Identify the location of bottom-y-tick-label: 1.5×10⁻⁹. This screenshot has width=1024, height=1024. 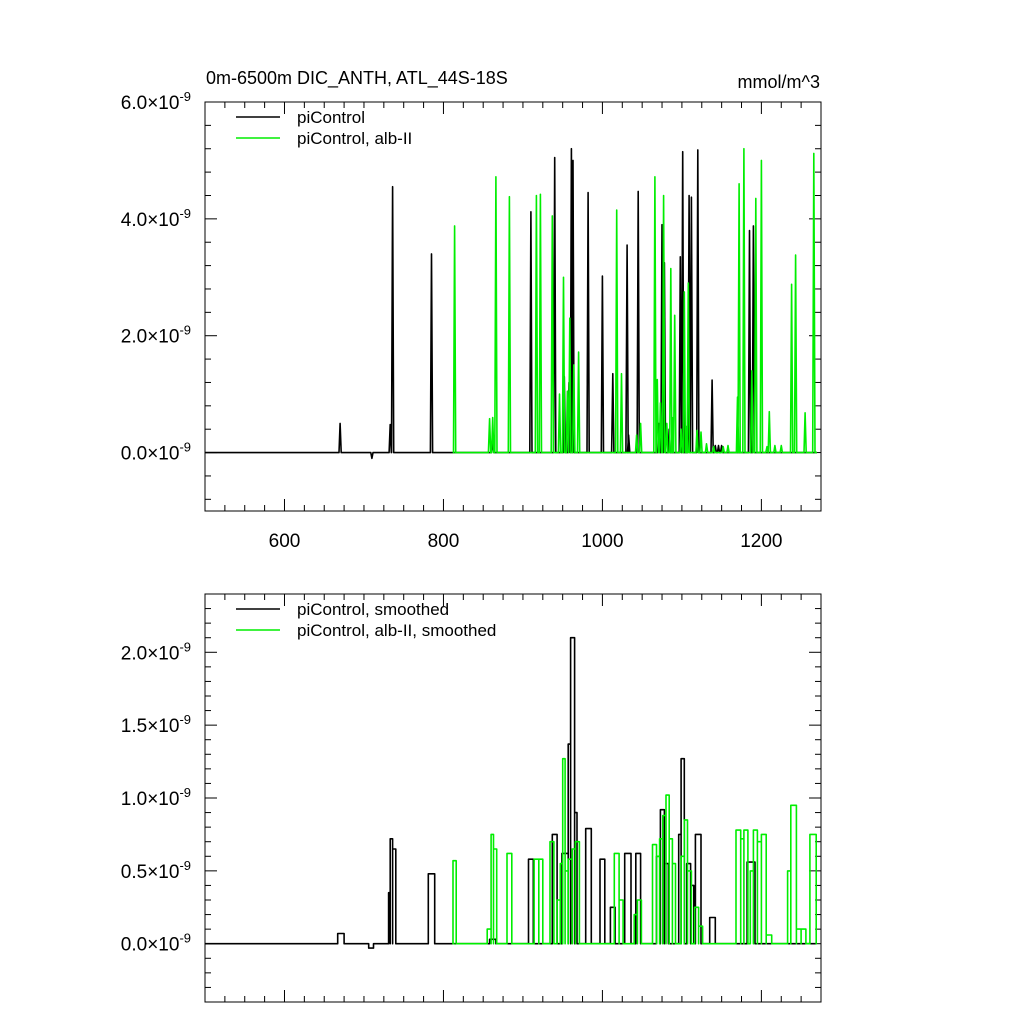
(156, 724).